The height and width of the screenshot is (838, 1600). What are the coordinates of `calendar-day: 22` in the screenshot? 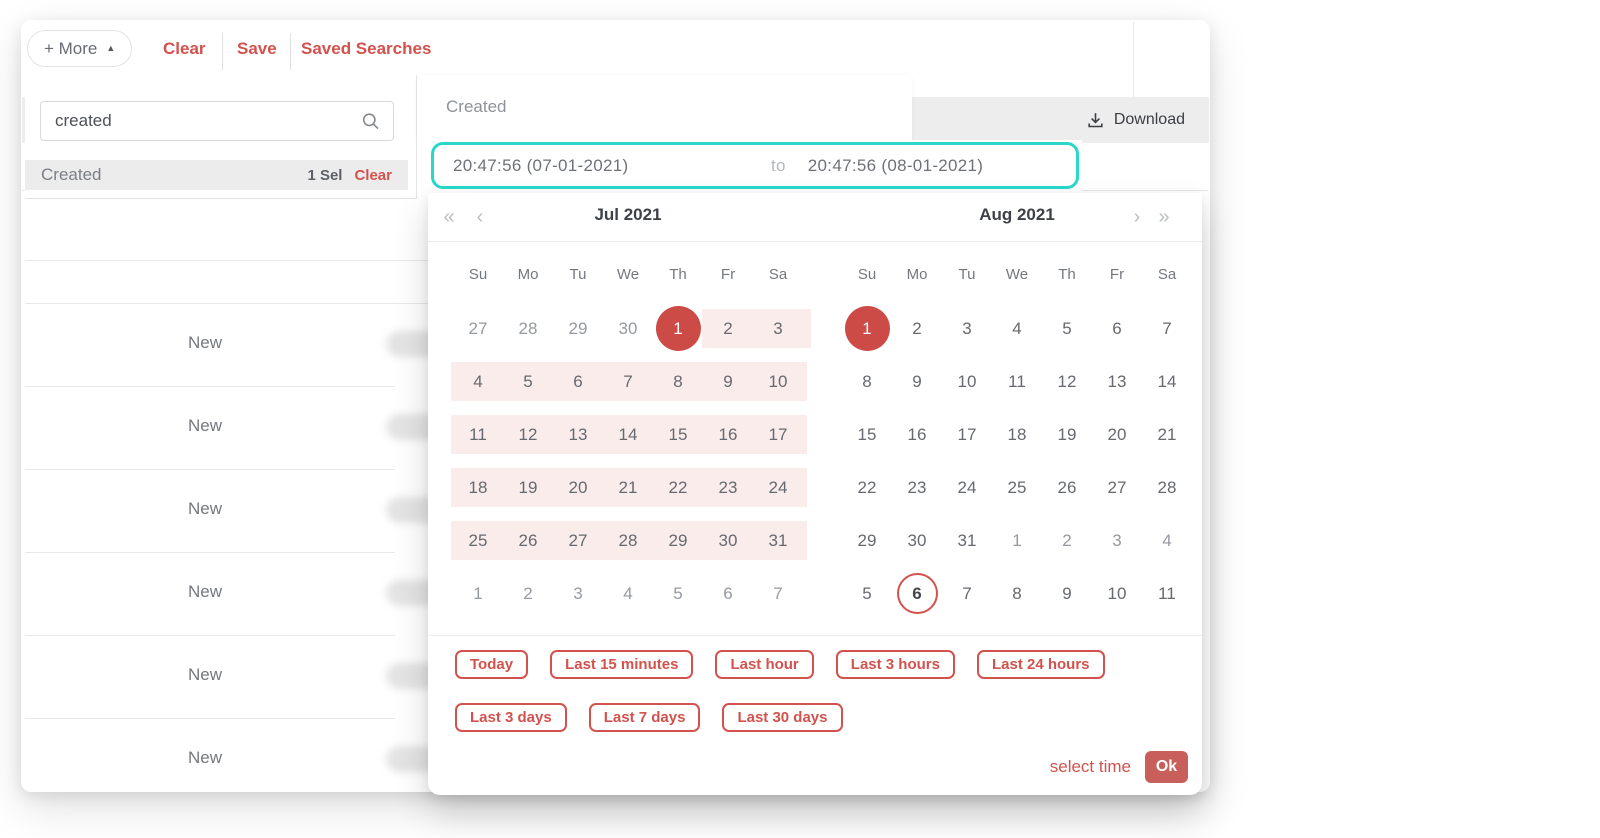 It's located at (867, 487).